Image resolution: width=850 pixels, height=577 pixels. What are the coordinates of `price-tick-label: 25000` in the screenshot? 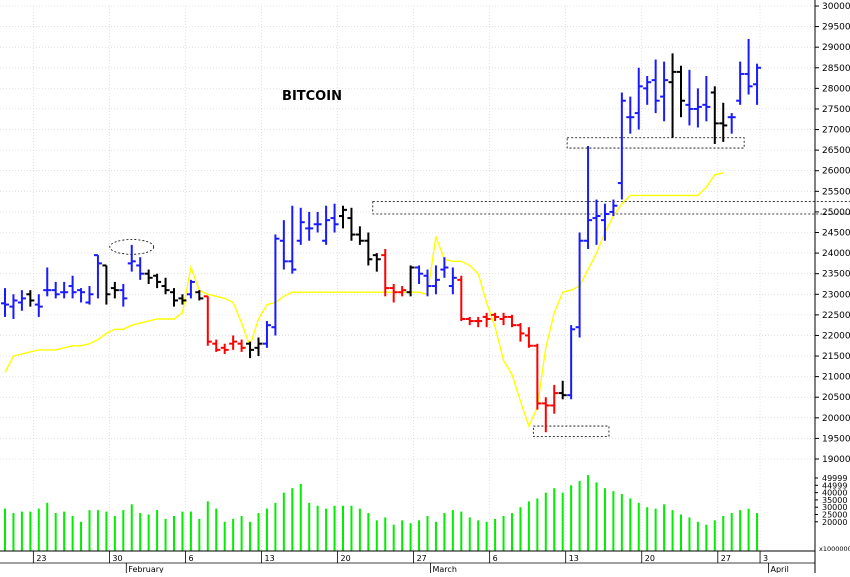 It's located at (836, 213).